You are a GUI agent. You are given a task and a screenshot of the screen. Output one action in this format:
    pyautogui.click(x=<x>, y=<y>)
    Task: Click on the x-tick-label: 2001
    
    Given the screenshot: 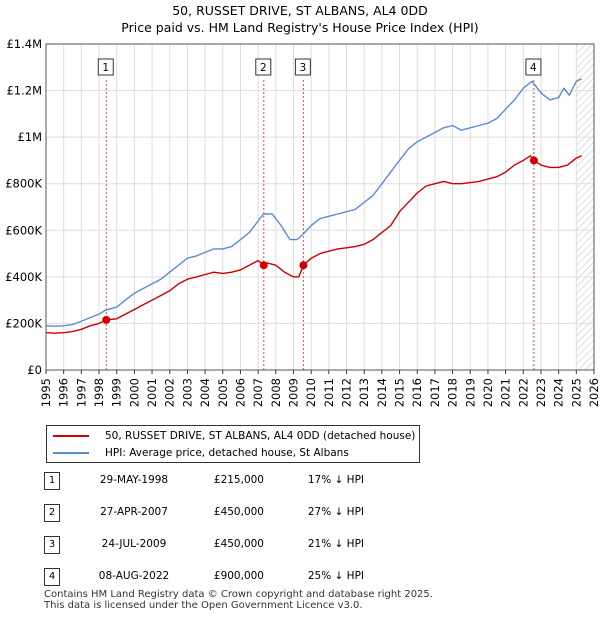 What is the action you would take?
    pyautogui.click(x=152, y=392)
    